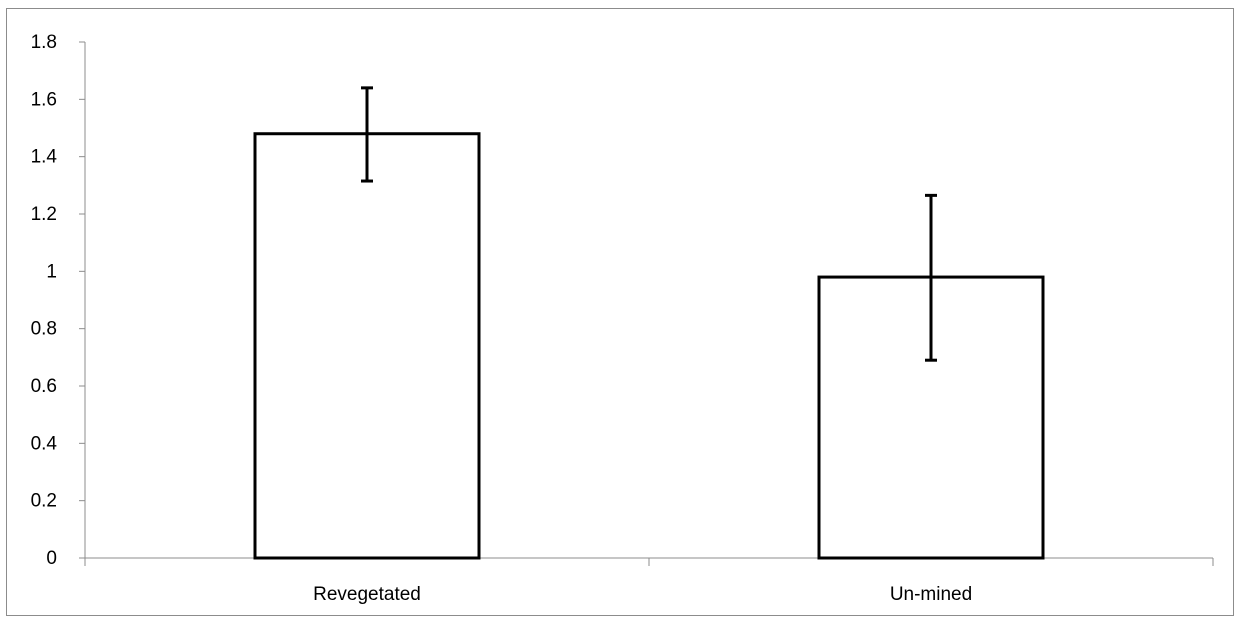  Describe the element at coordinates (44, 329) in the screenshot. I see `y-tick-label: 0.8` at that location.